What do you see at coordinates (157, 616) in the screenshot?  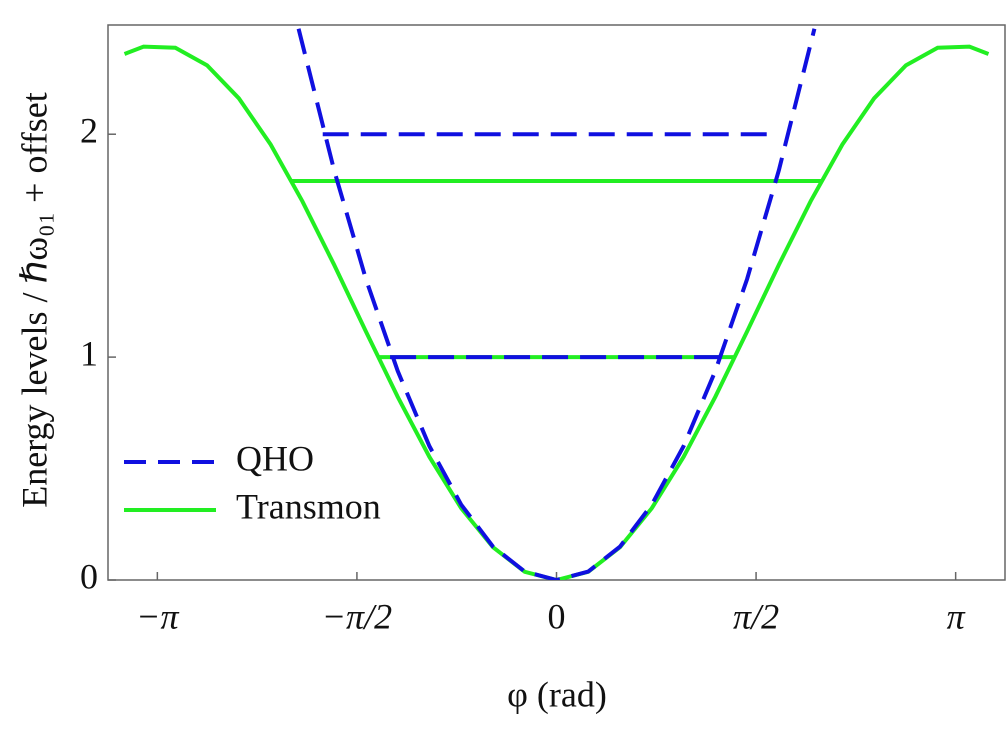 I see `x-tick-label: −π` at bounding box center [157, 616].